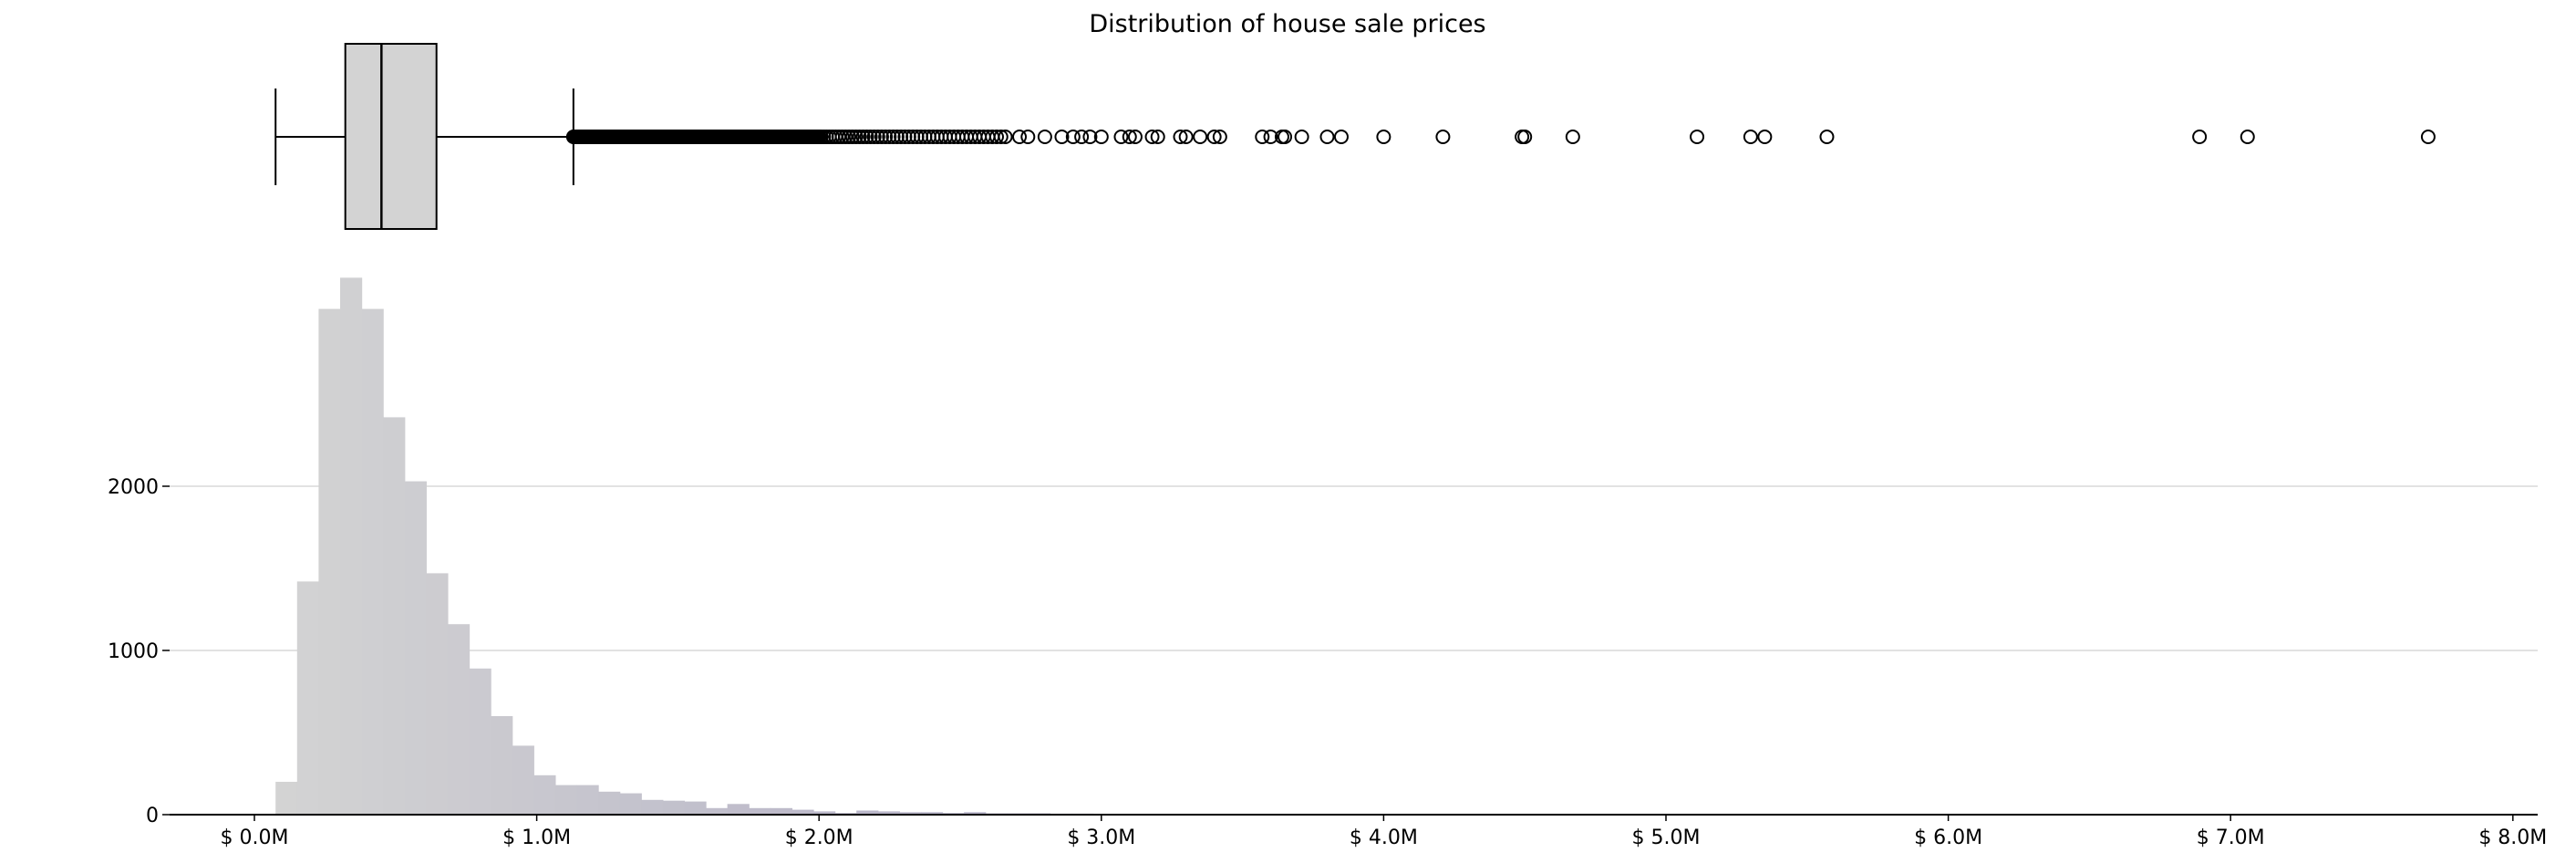  Describe the element at coordinates (1101, 838) in the screenshot. I see `x-tick-label: $ 3.0M` at that location.